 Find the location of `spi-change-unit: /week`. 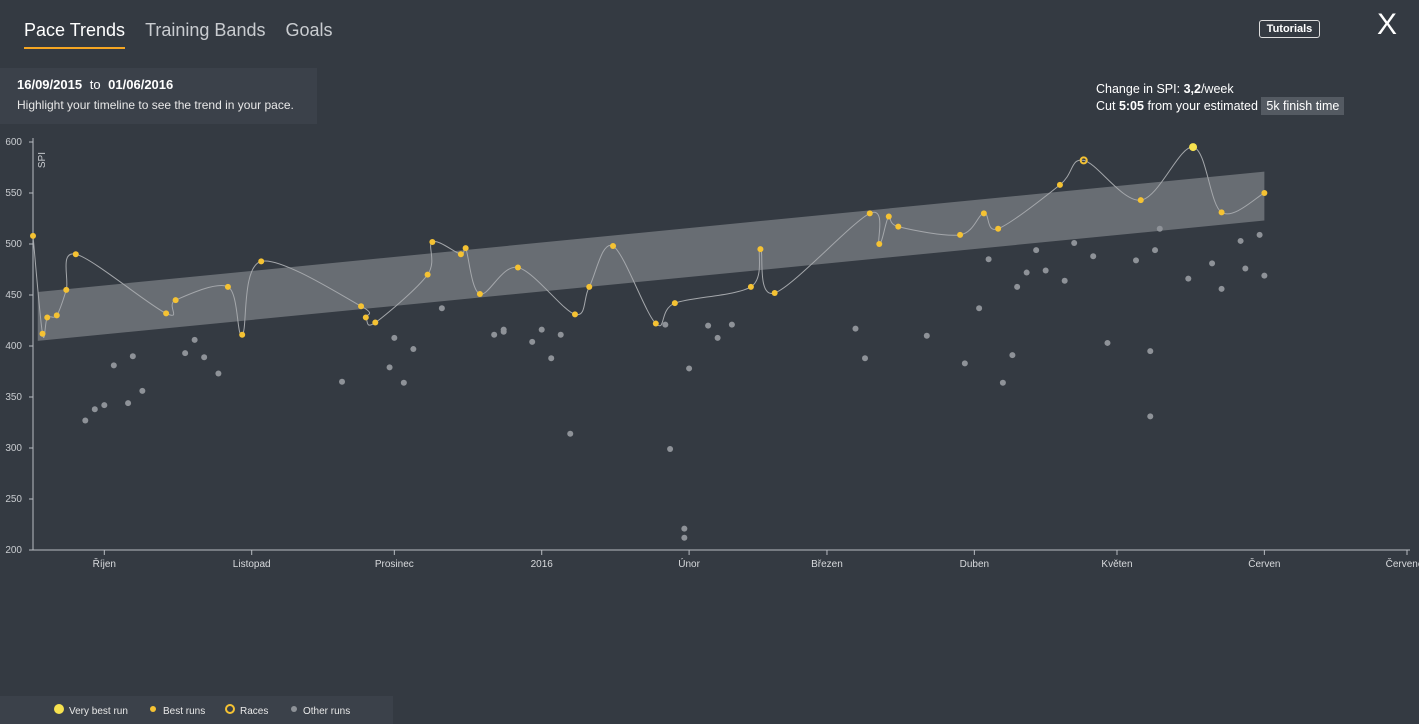

spi-change-unit: /week is located at coordinates (1217, 89).